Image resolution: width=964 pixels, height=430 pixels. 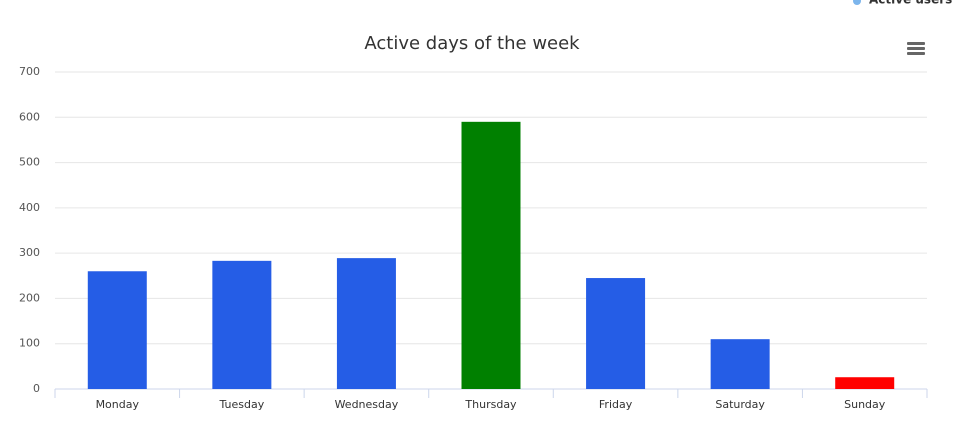 I want to click on y-tick-label: 600, so click(x=29, y=116).